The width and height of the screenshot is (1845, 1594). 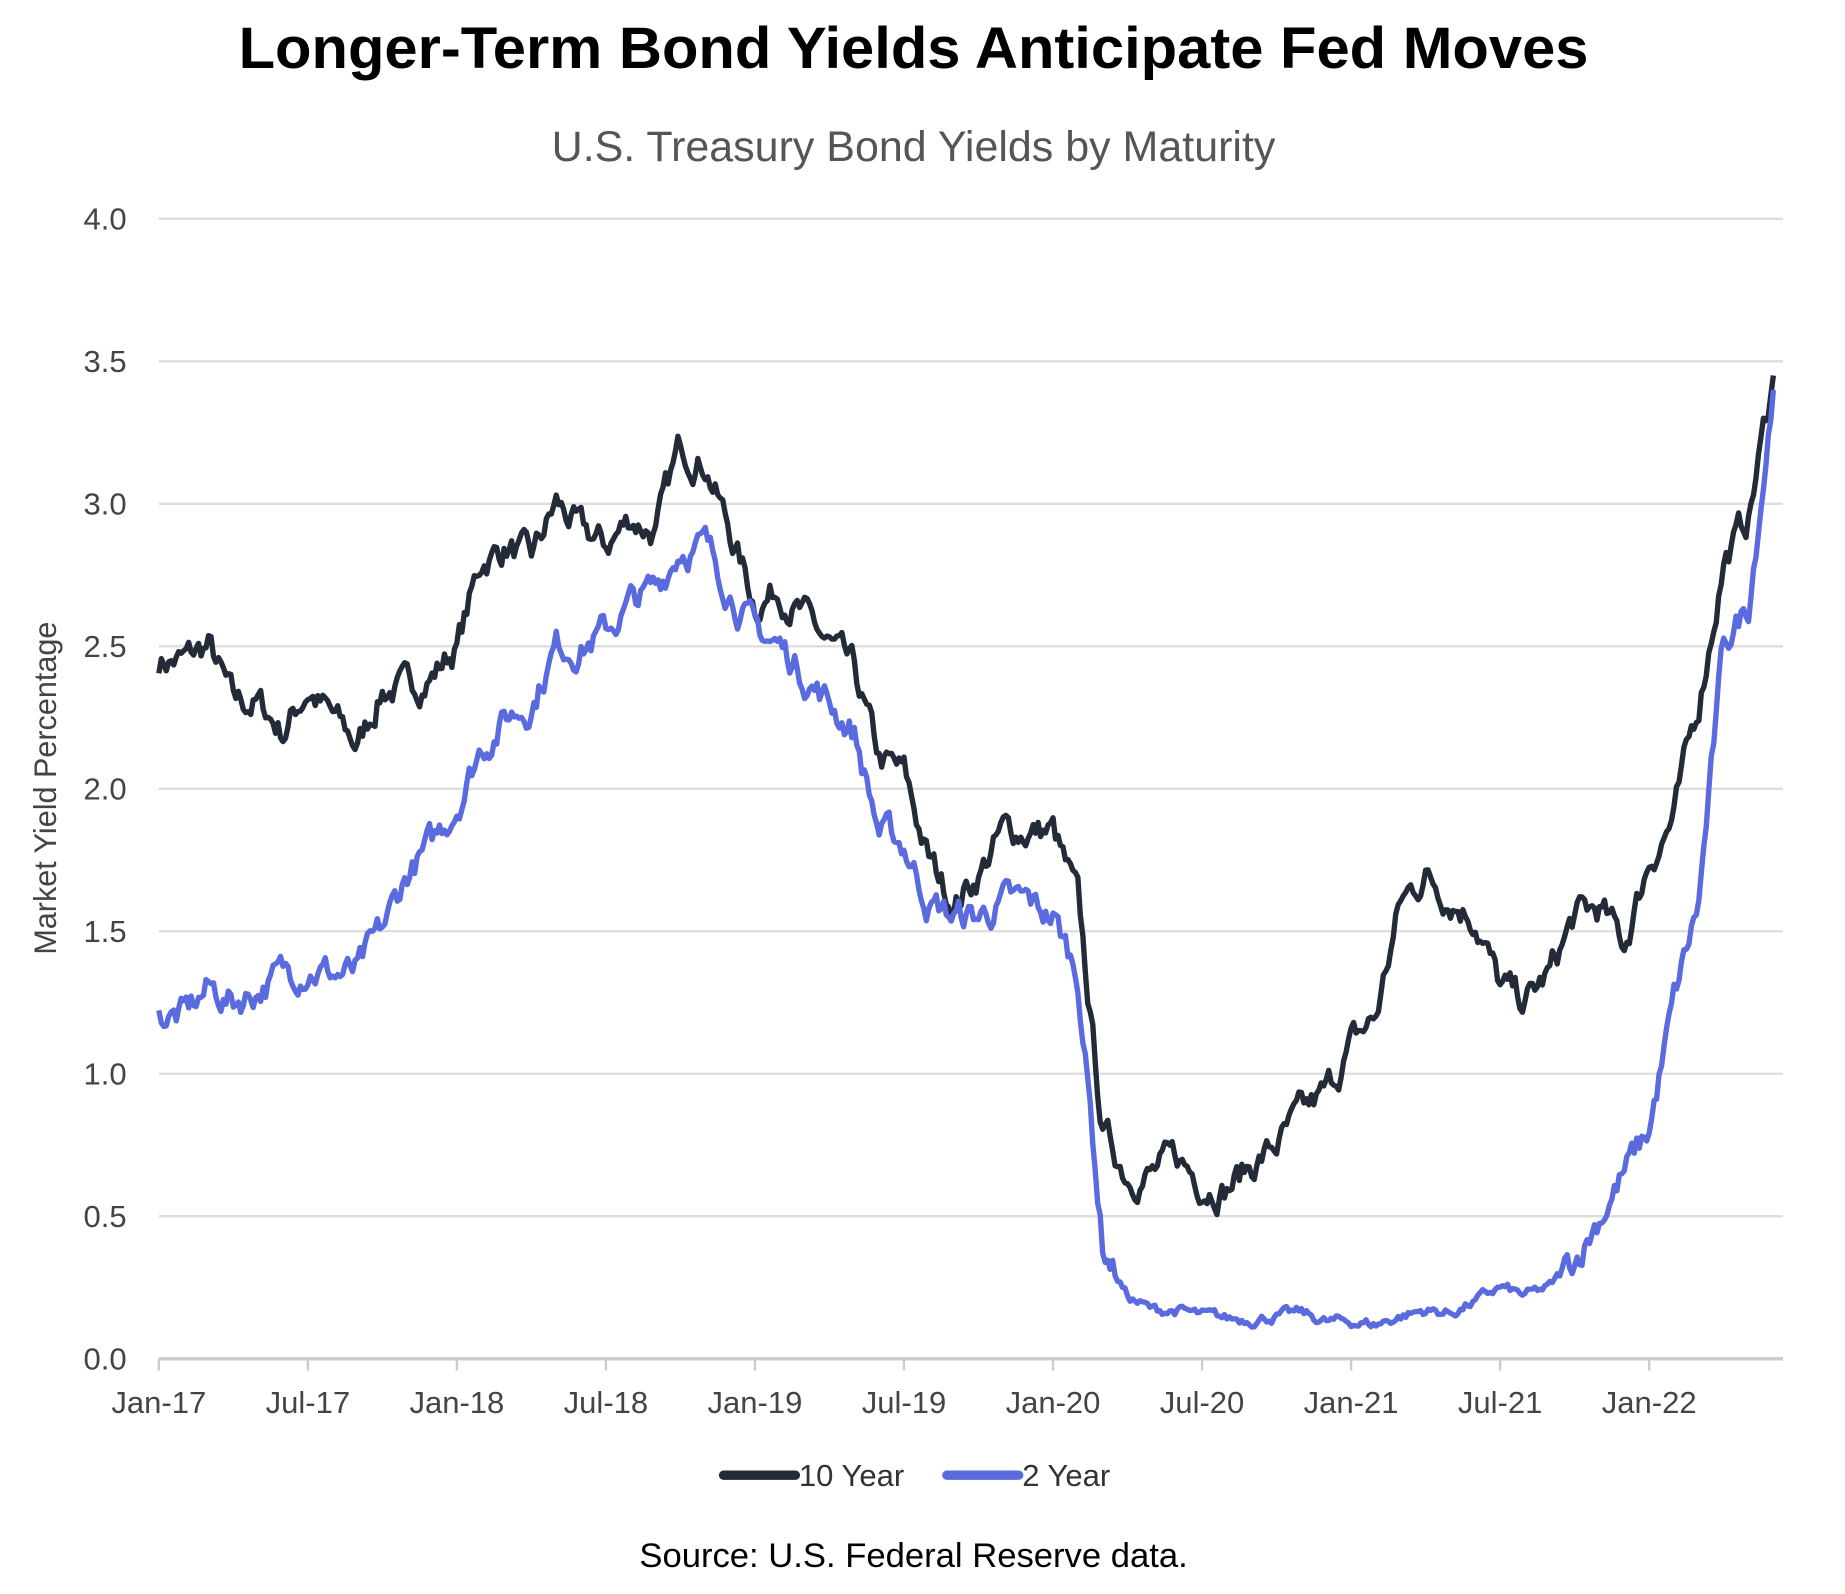 What do you see at coordinates (456, 1402) in the screenshot?
I see `x-tick-label: Jan-18` at bounding box center [456, 1402].